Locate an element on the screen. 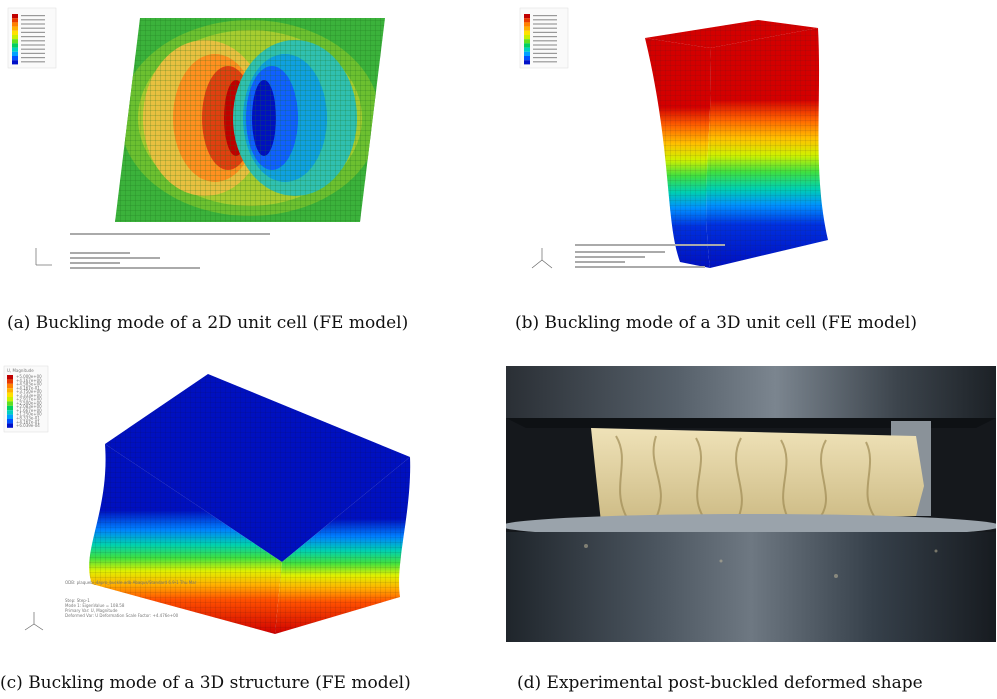  legend-value: +2.083e+00 is located at coordinates (29, 406).